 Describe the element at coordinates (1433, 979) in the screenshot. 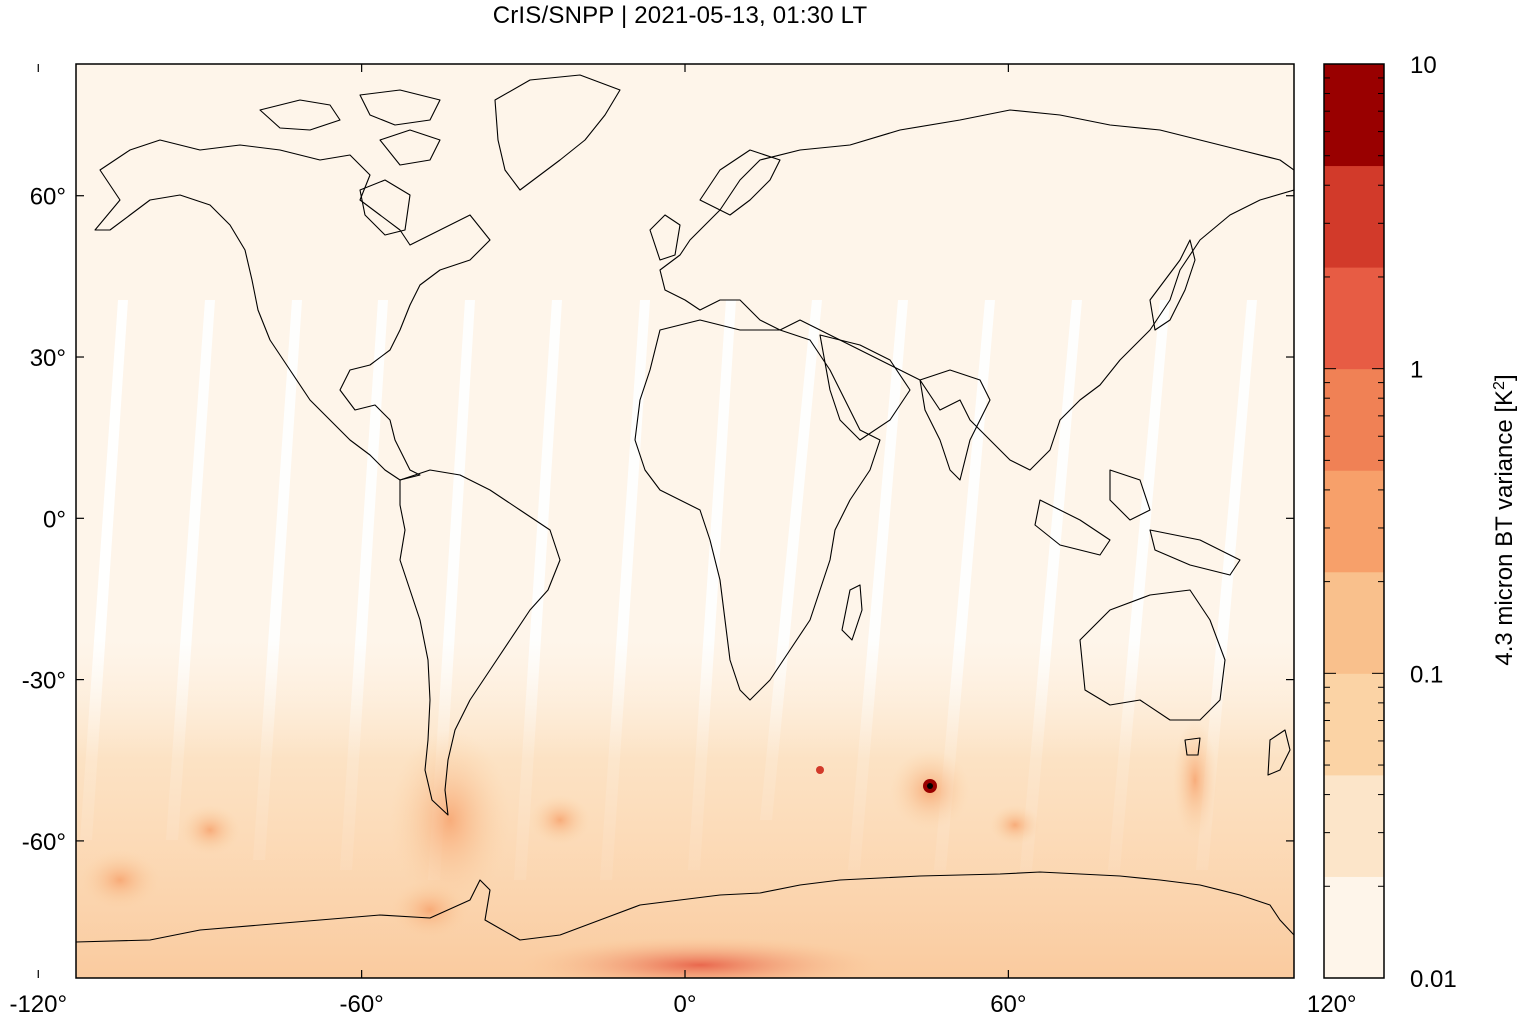

I see `colorbar-tick-label: 0.01` at that location.